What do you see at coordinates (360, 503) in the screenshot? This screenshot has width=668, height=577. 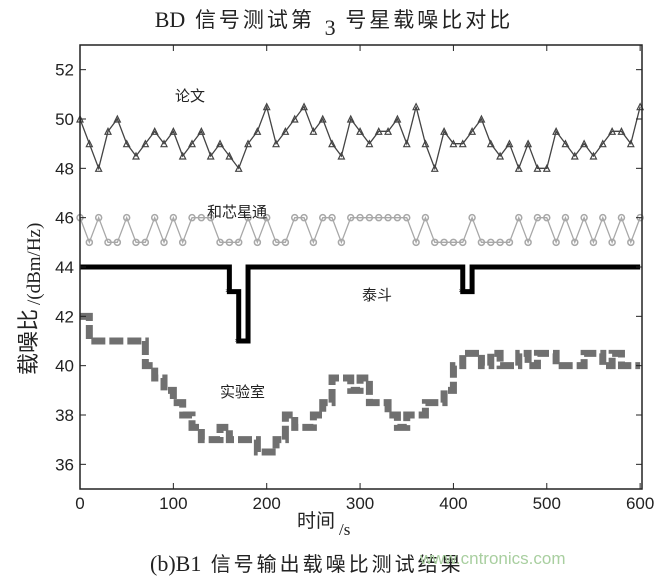 I see `x-tick-label: 300` at bounding box center [360, 503].